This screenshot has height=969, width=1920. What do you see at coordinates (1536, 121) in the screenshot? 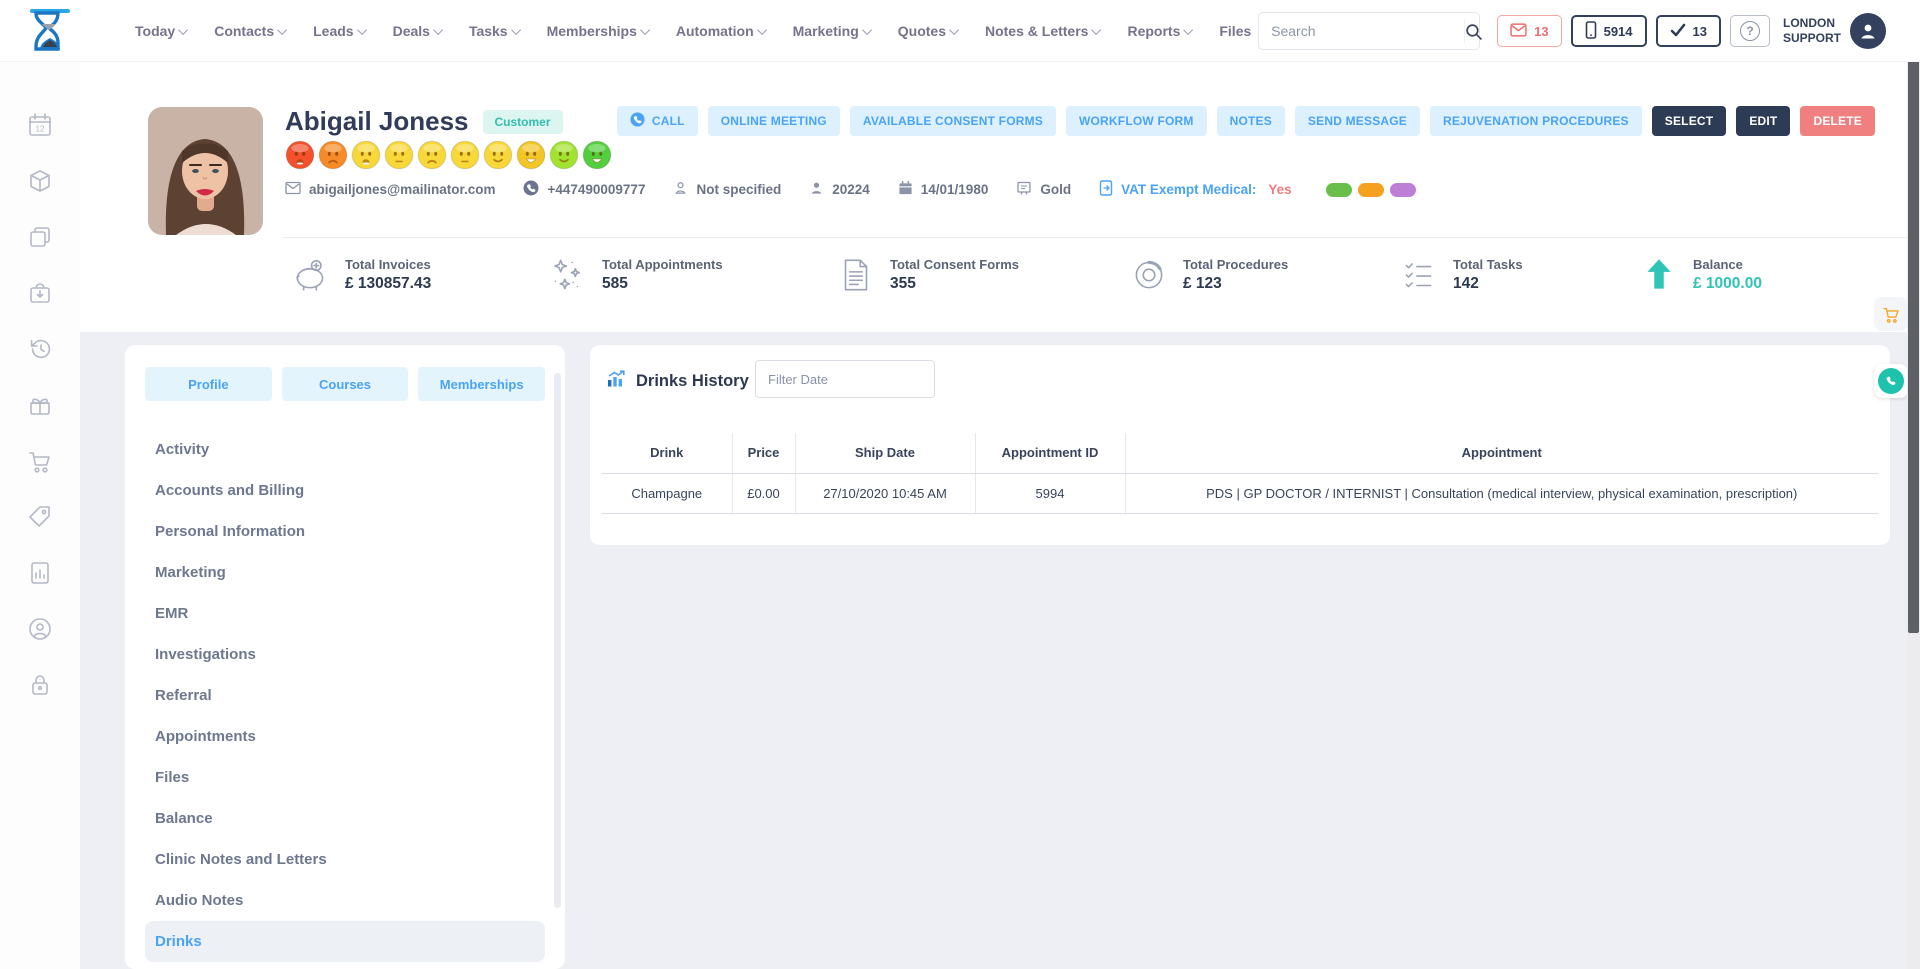
I see `rejuvenation-procedures-button: REJUVENATION PROCEDURES` at bounding box center [1536, 121].